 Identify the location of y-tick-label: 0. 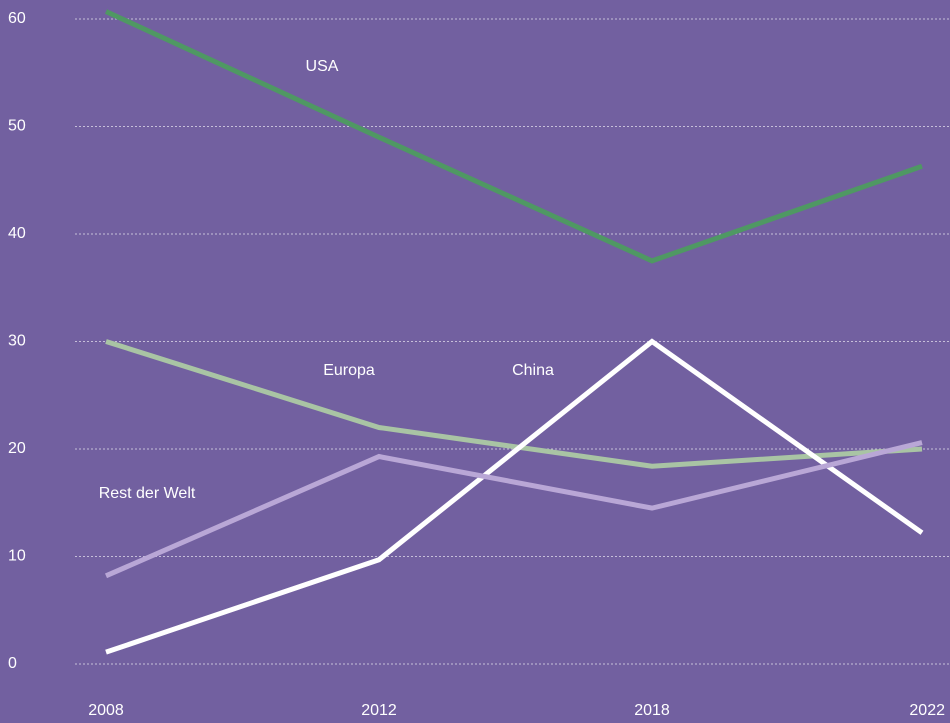
(12, 663).